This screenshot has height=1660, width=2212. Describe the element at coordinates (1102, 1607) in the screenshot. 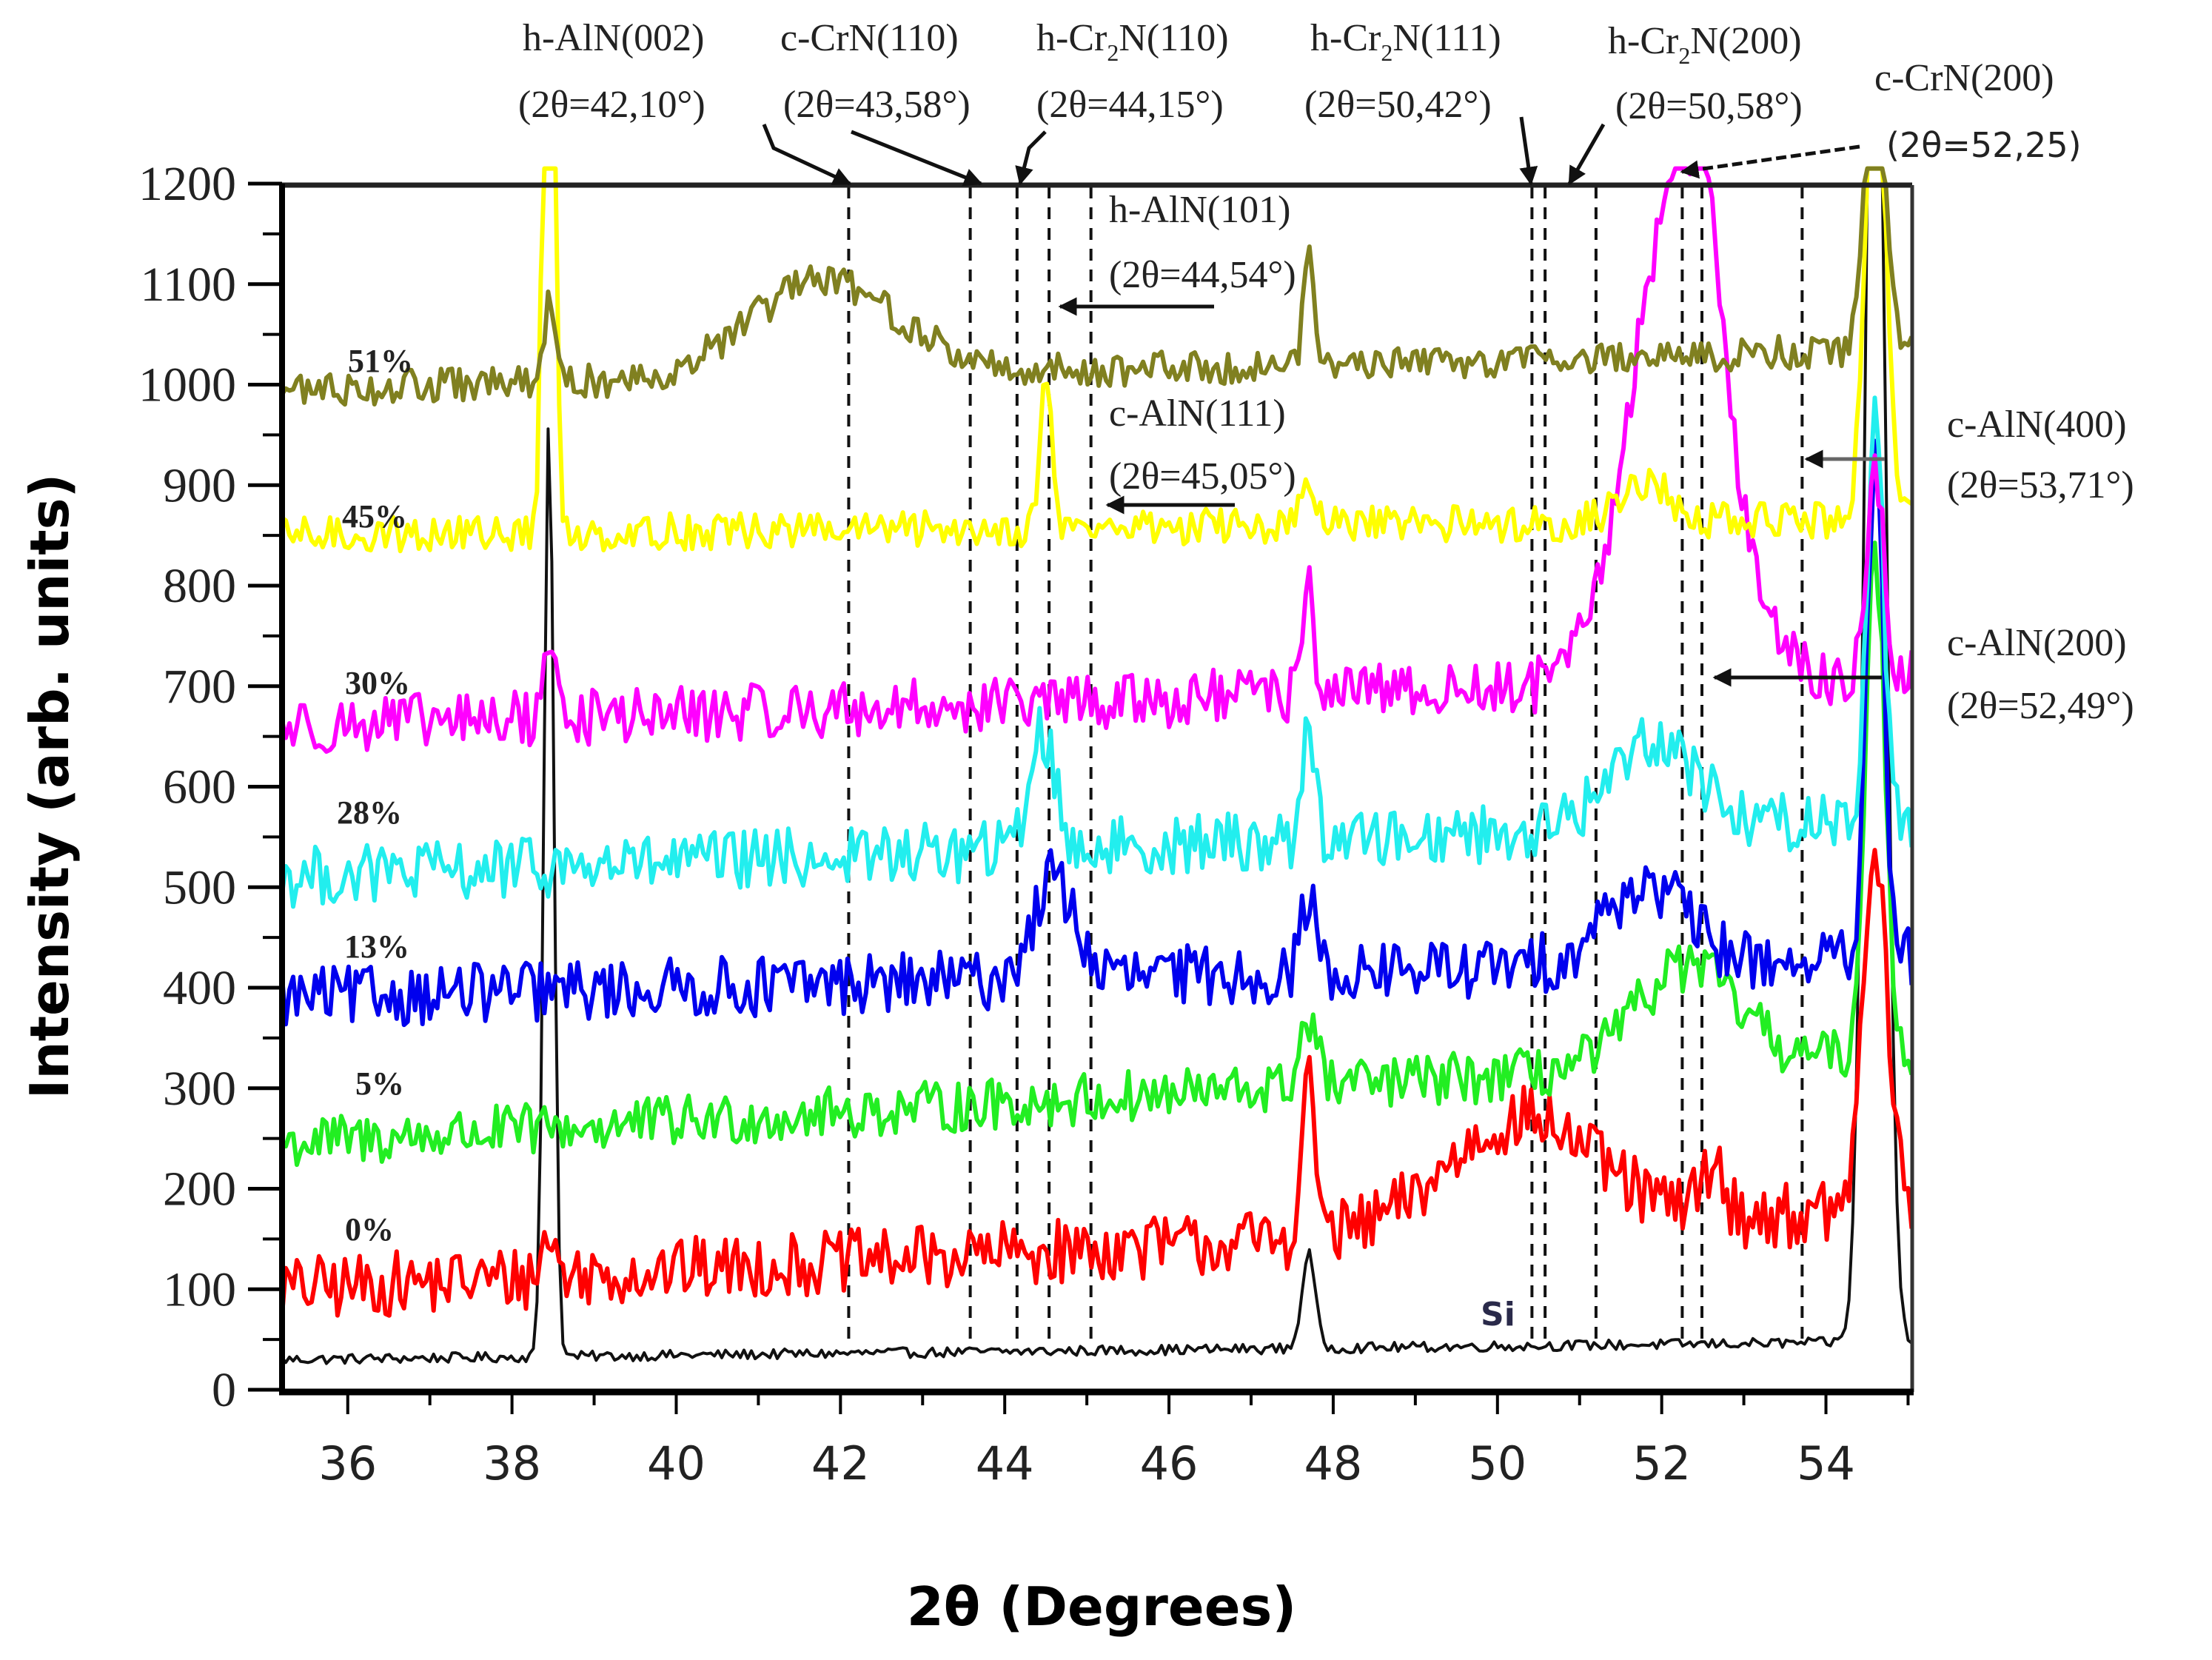

I see `x-axis-title: 2θ (Degrees)` at that location.